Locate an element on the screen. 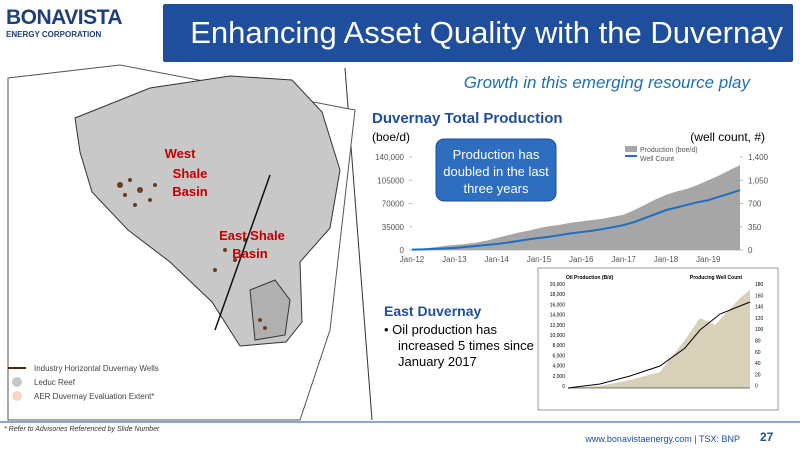 Image resolution: width=800 pixels, height=450 pixels. inset-tick: 8,000 is located at coordinates (558, 346).